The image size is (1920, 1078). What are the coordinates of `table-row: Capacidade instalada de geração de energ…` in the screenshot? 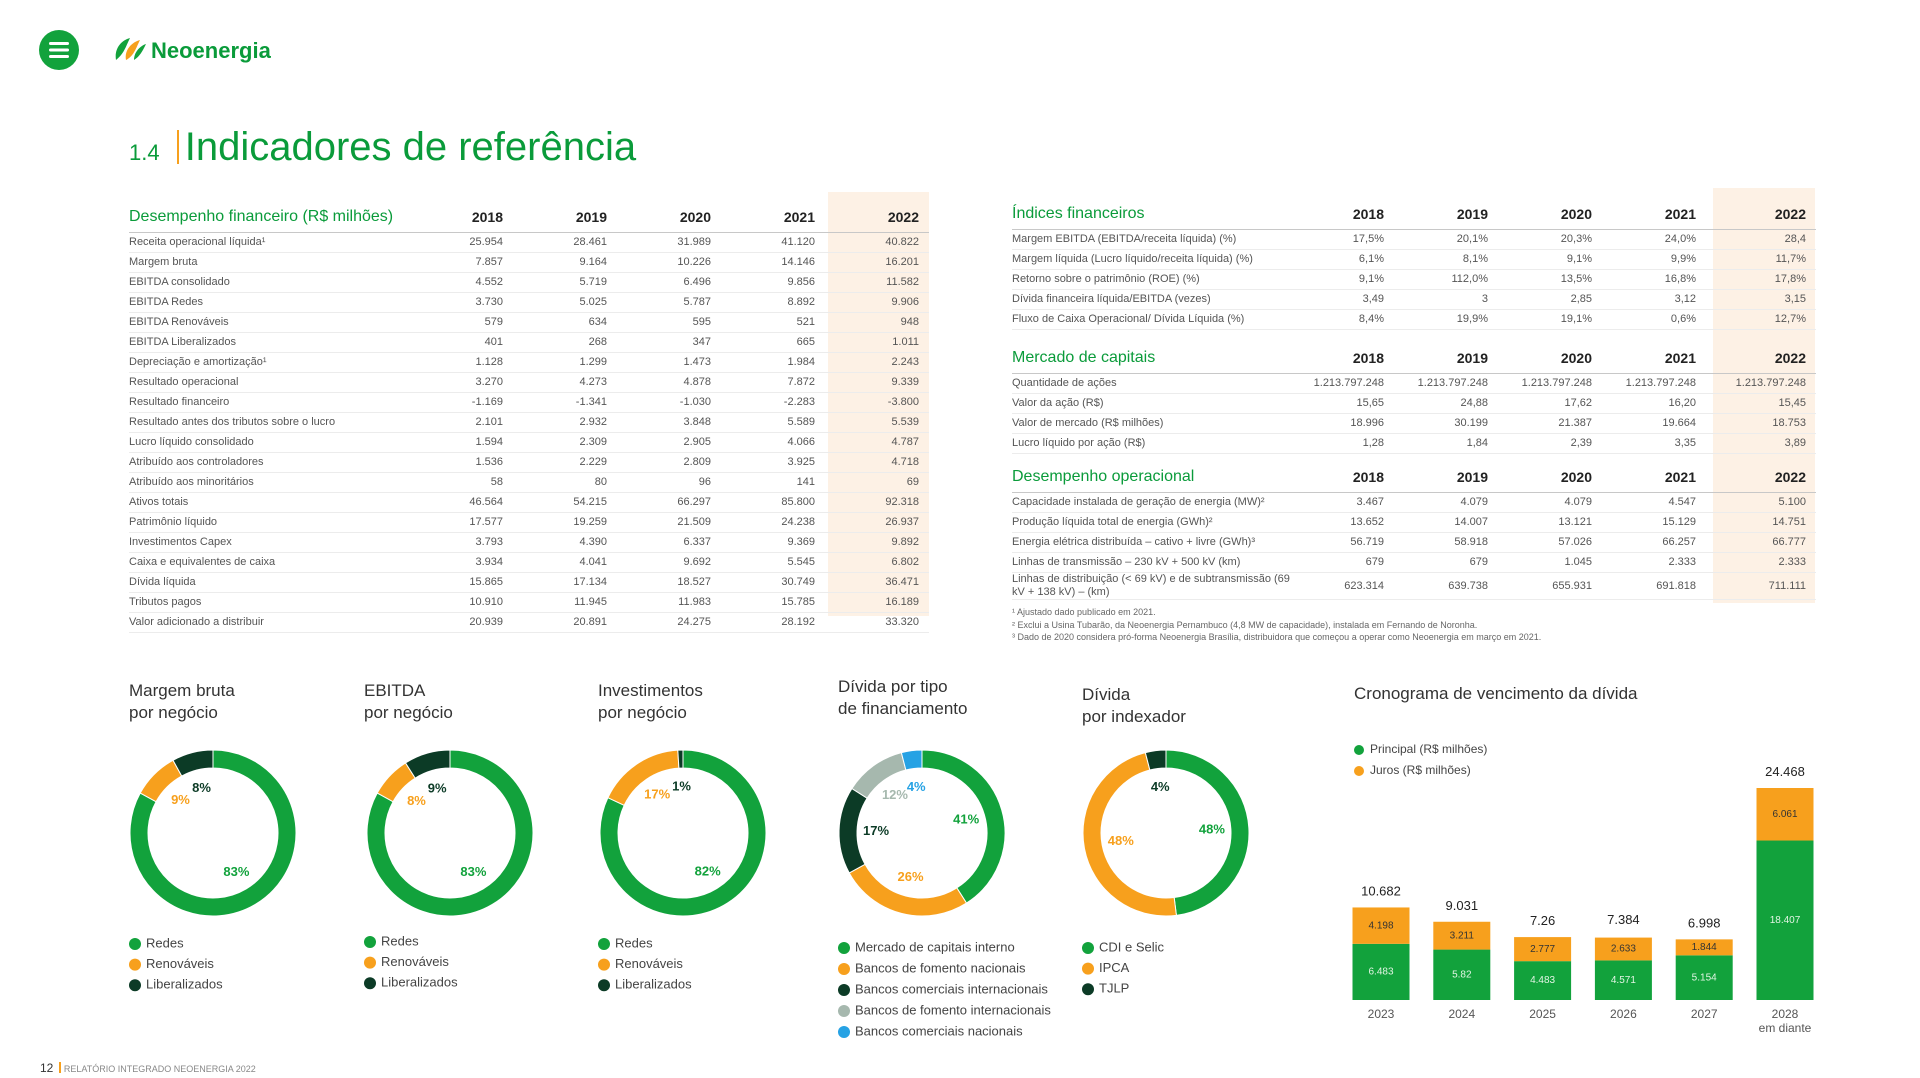 It's located at (1414, 502).